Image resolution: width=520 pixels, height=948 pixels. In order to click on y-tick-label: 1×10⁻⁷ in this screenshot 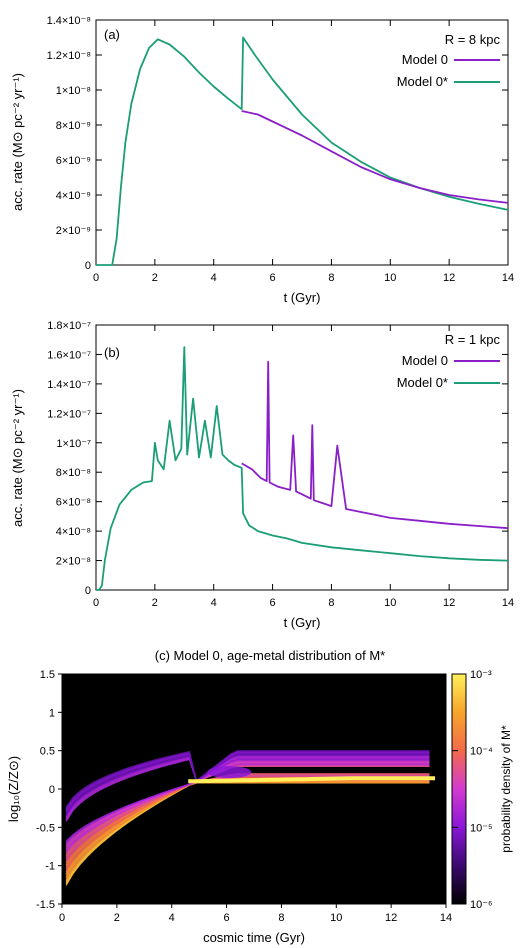, I will do `click(73, 444)`.